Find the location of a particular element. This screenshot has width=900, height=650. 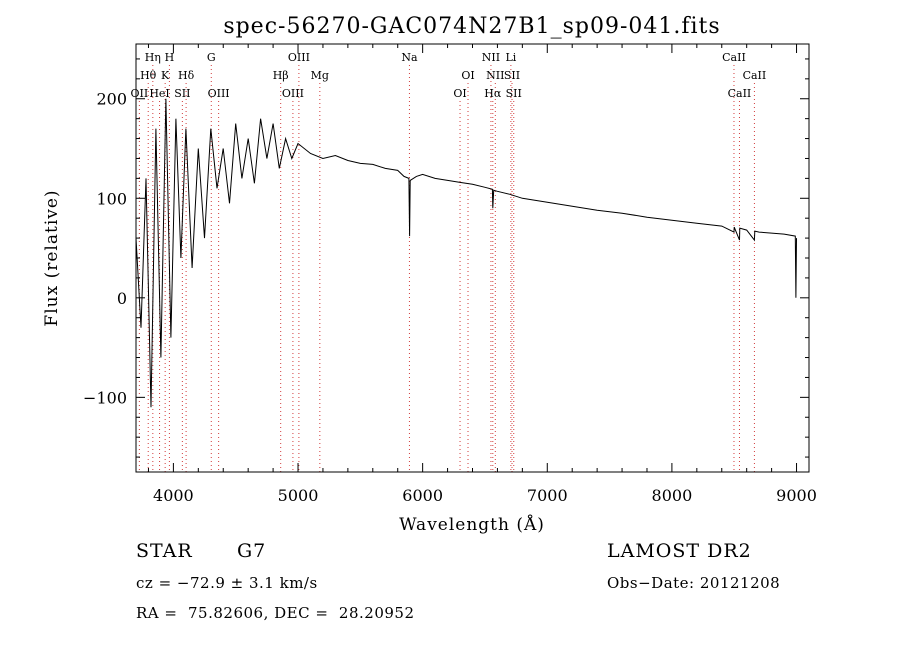

line-marker-label: Hθ is located at coordinates (148, 75).